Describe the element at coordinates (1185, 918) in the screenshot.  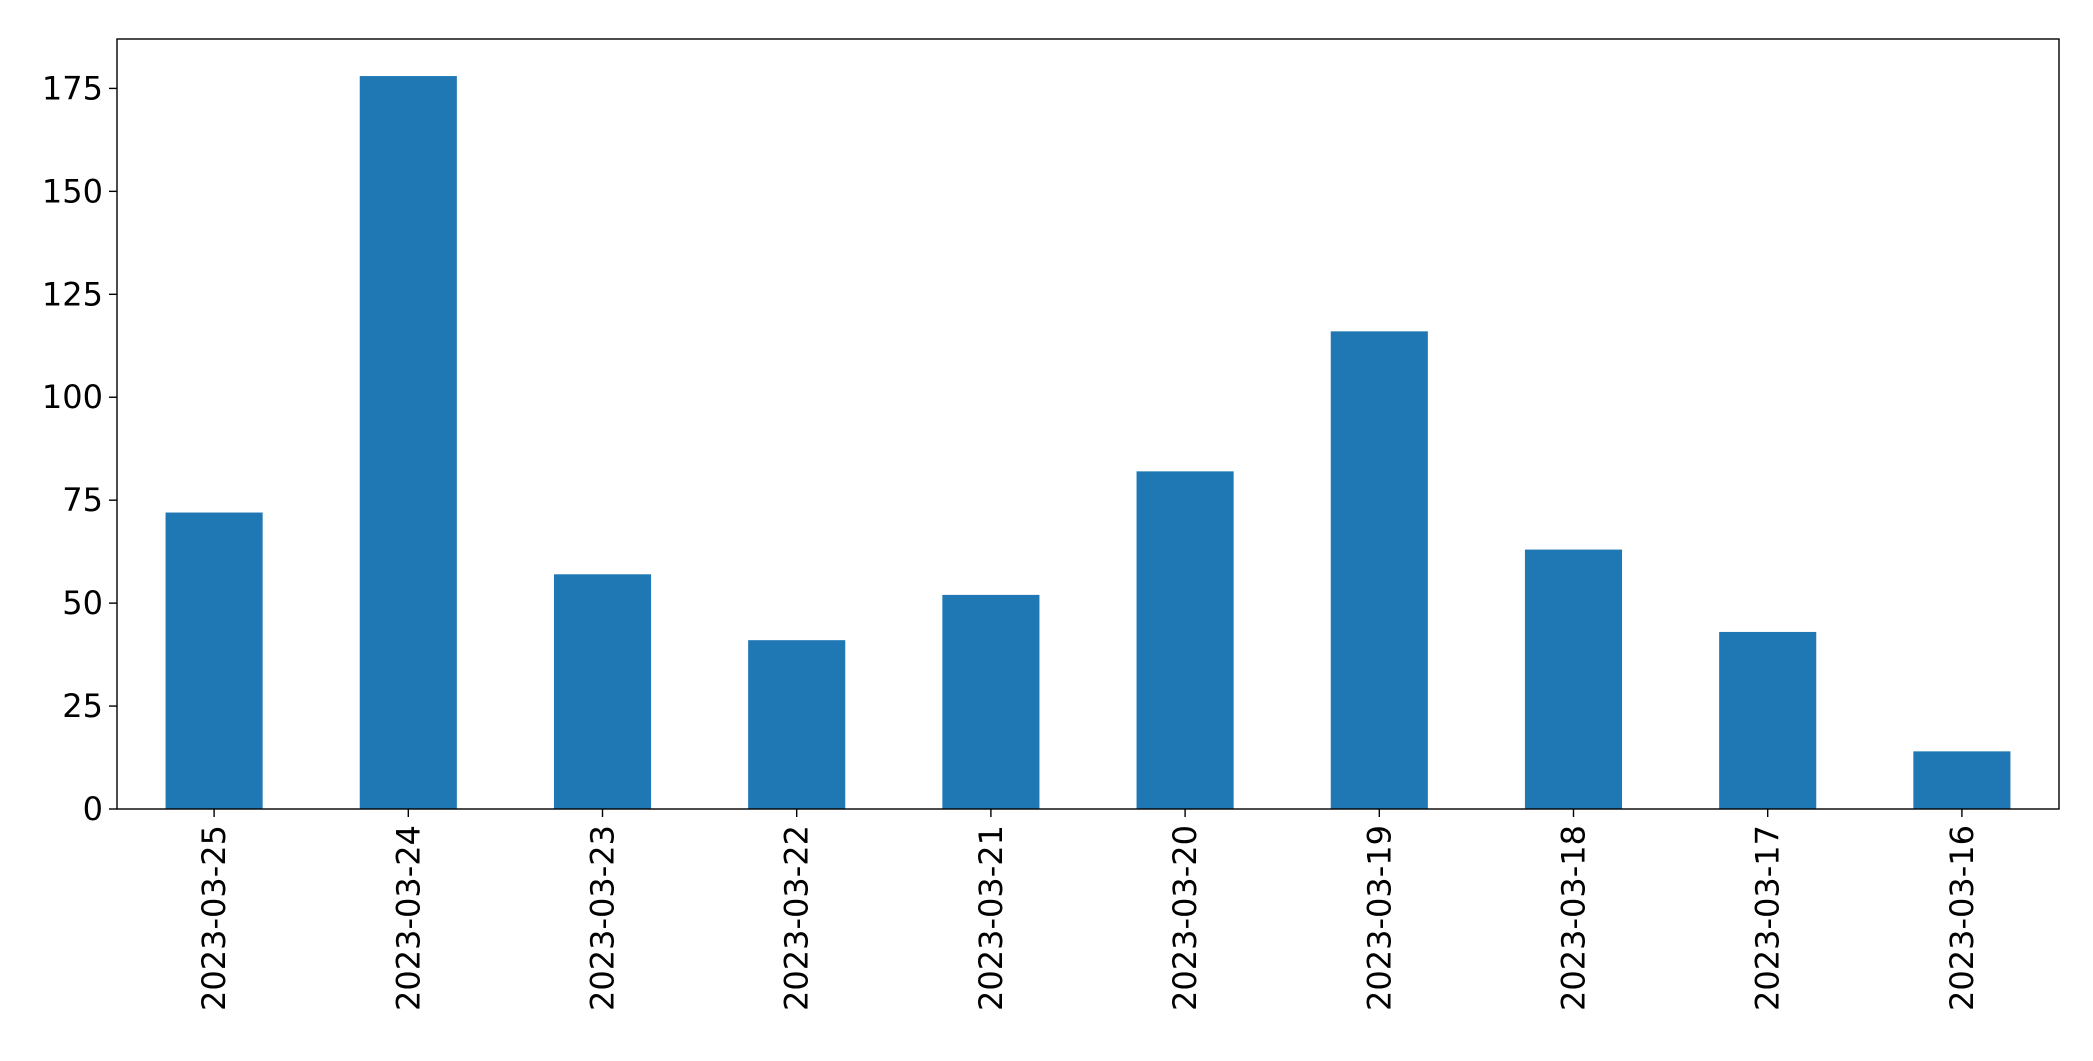
I see `x-tick-label: 2023-03-20` at that location.